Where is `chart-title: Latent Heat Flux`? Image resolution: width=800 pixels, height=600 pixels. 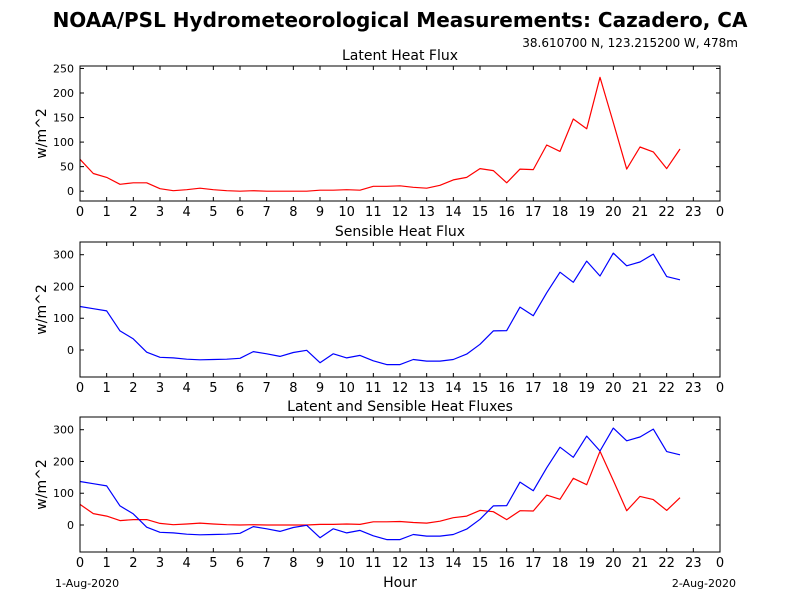
chart-title: Latent Heat Flux is located at coordinates (400, 56).